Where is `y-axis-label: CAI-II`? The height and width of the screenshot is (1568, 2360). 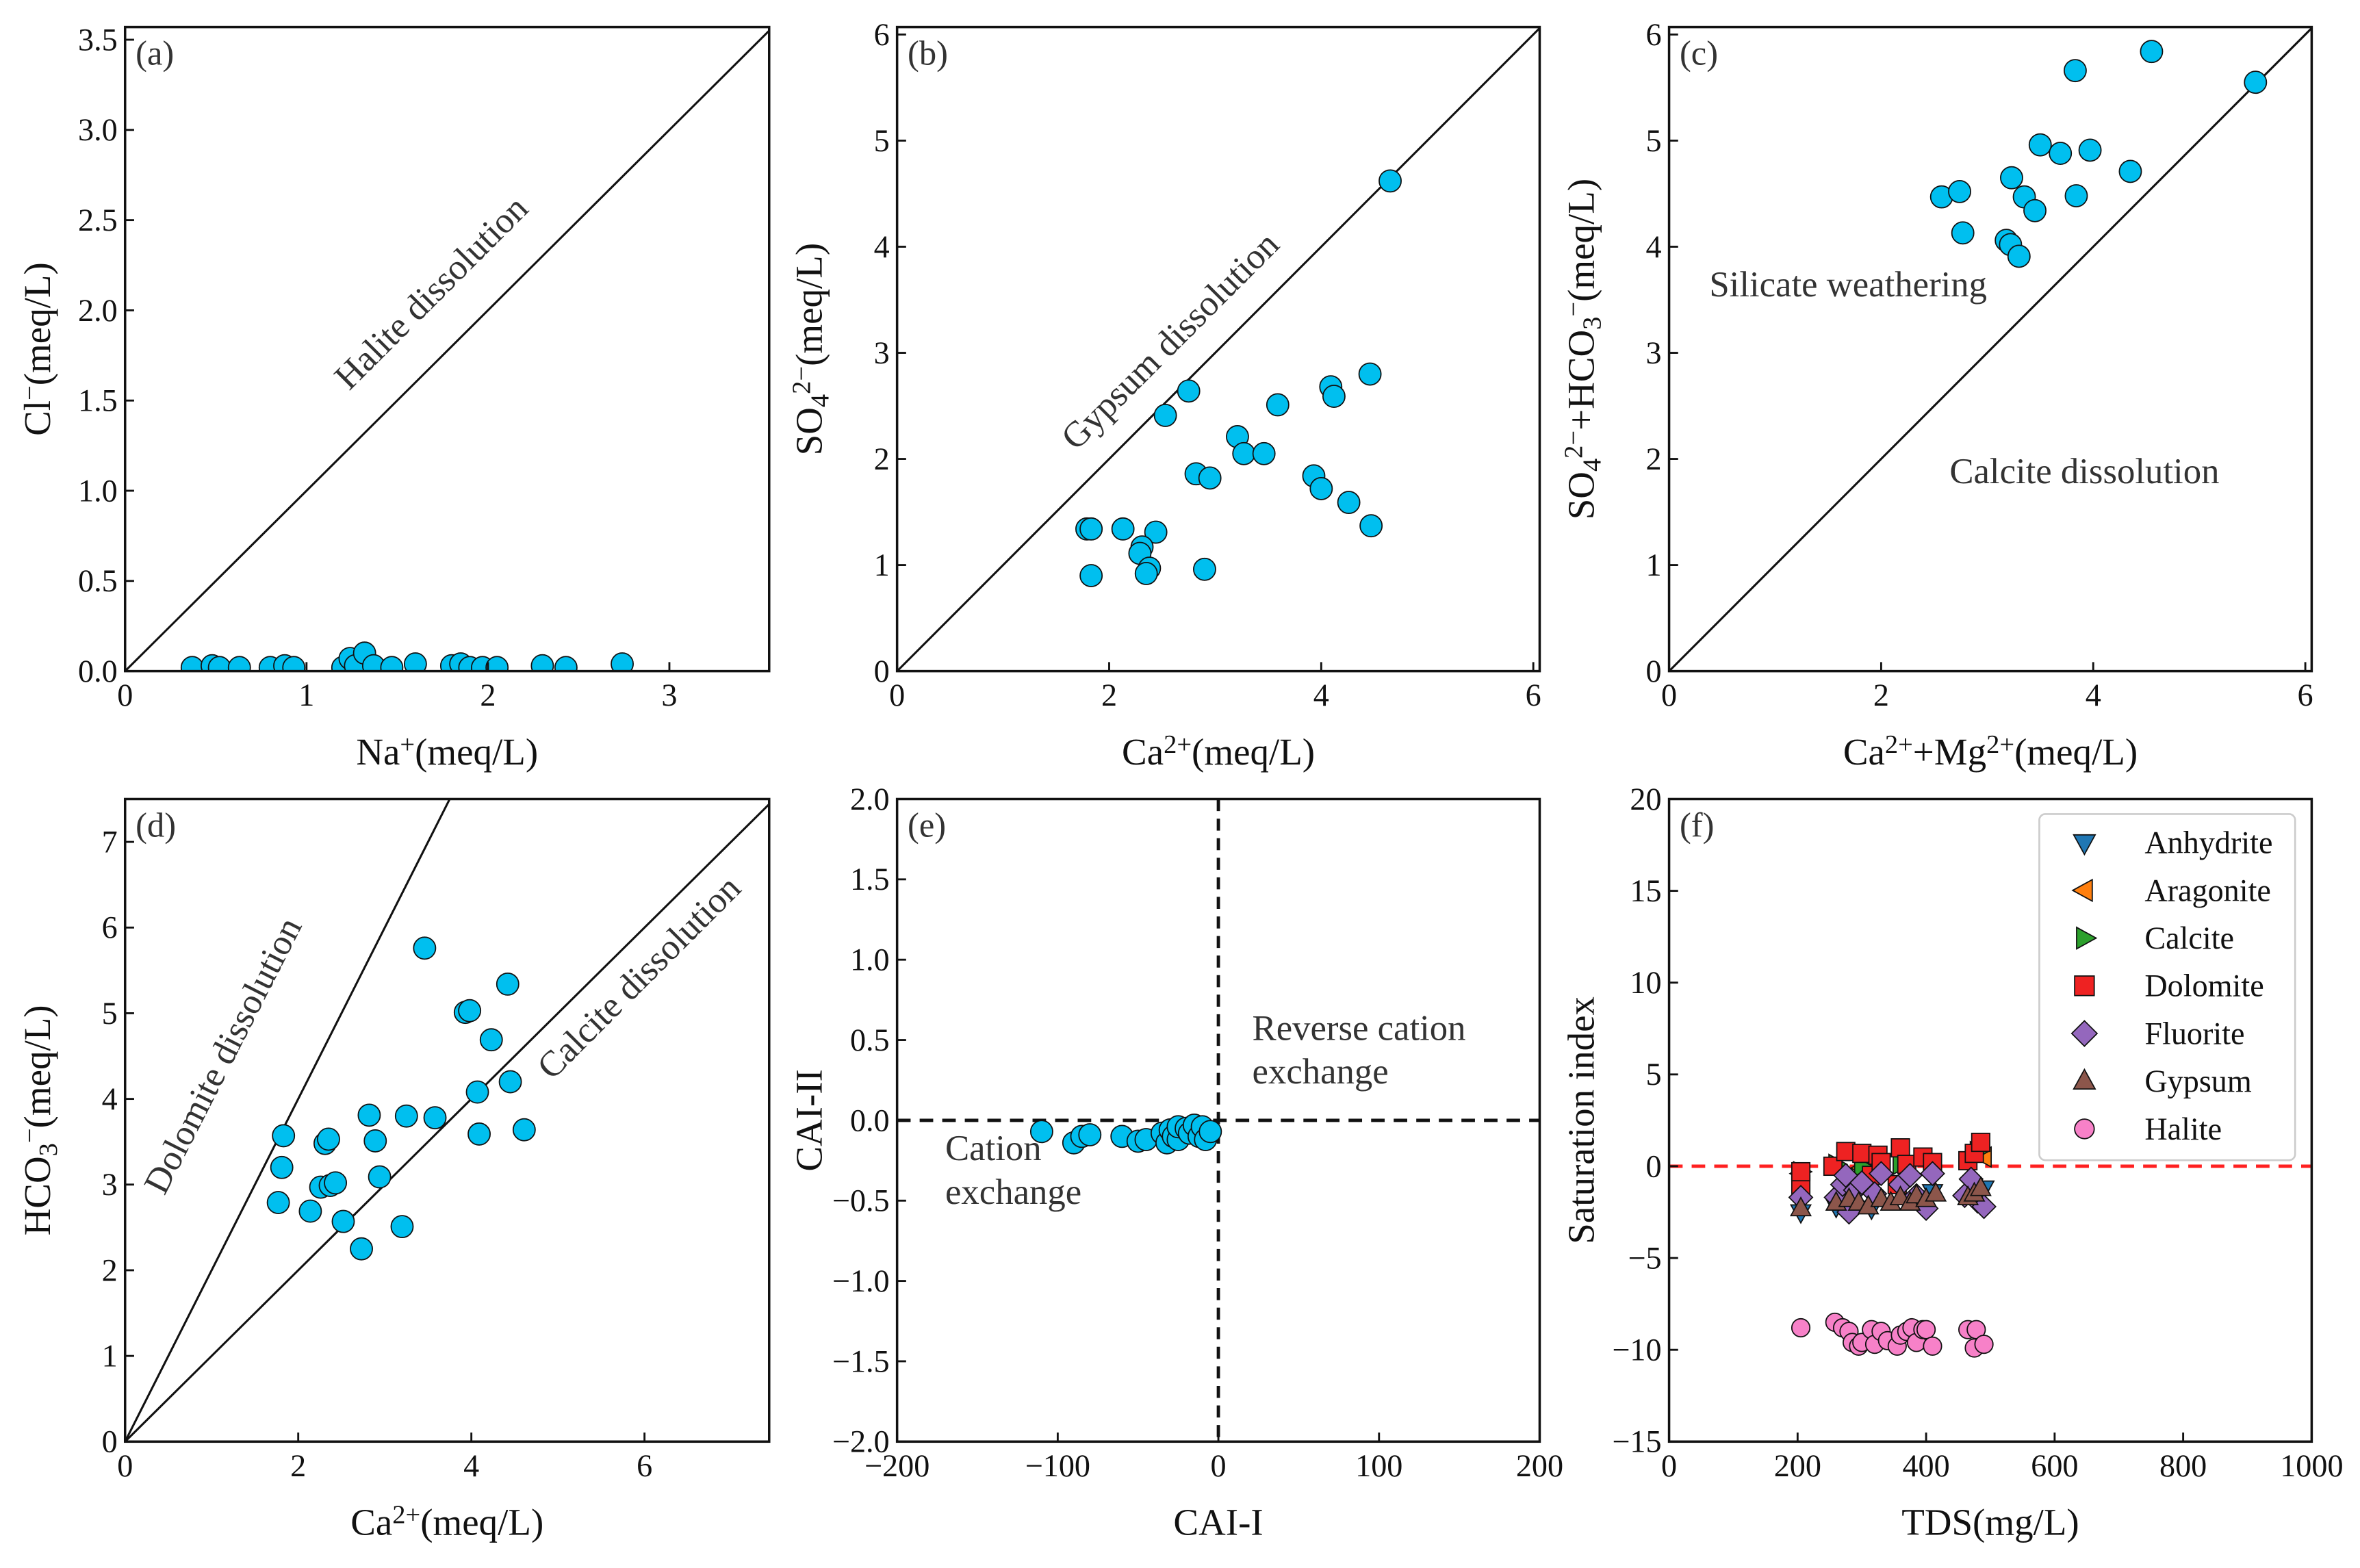 y-axis-label: CAI-II is located at coordinates (809, 1120).